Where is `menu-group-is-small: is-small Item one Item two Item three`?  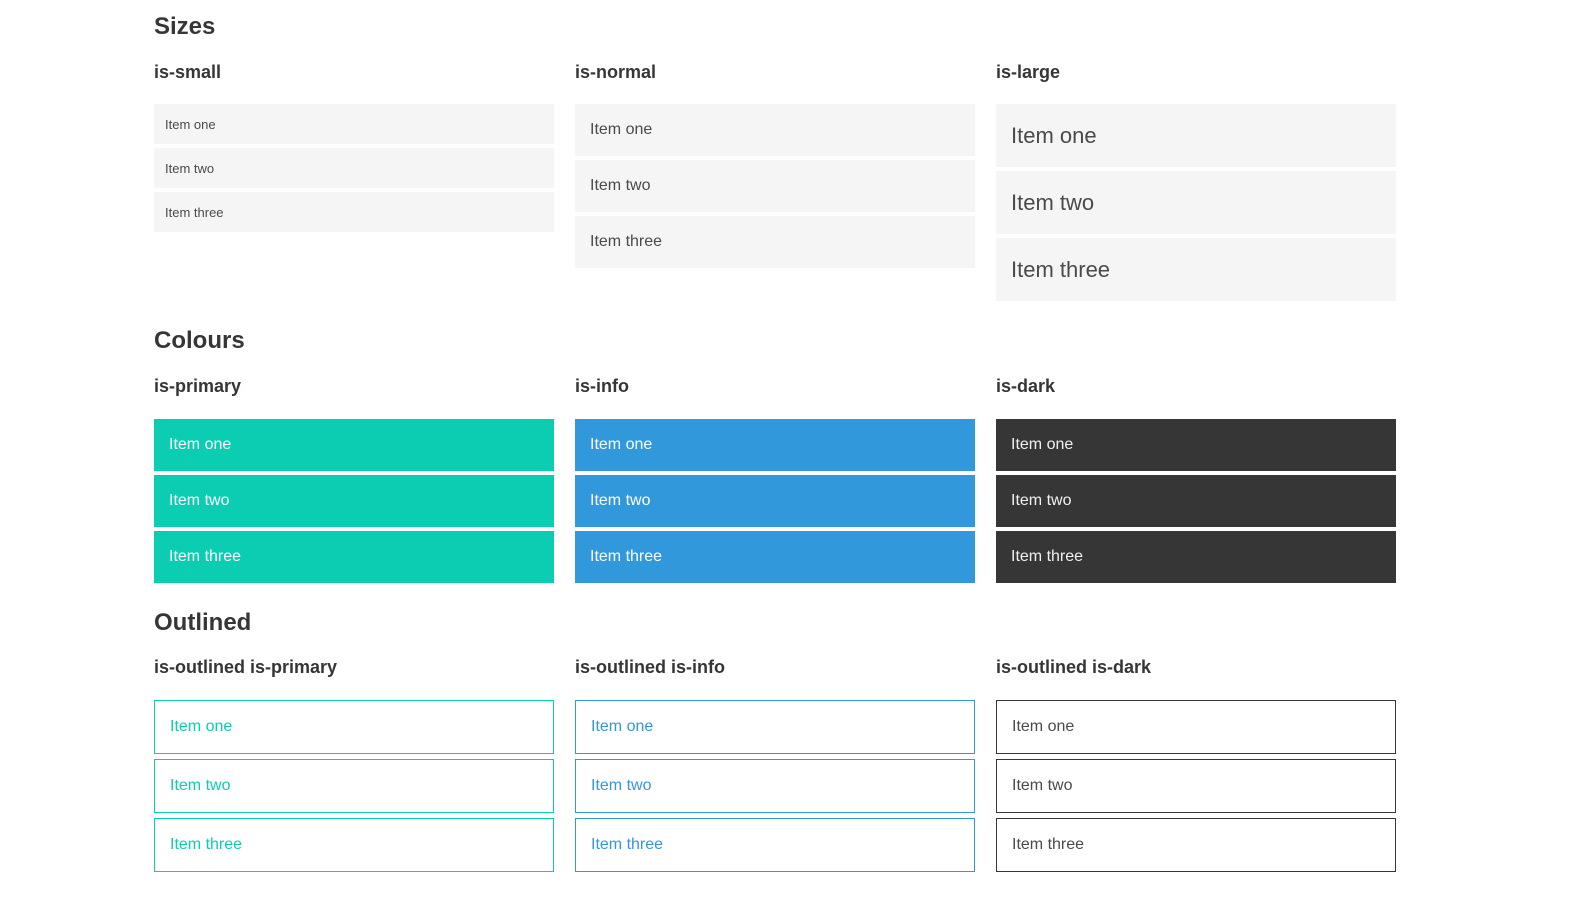
menu-group-is-small: is-small Item one Item two Item three is located at coordinates (354, 147).